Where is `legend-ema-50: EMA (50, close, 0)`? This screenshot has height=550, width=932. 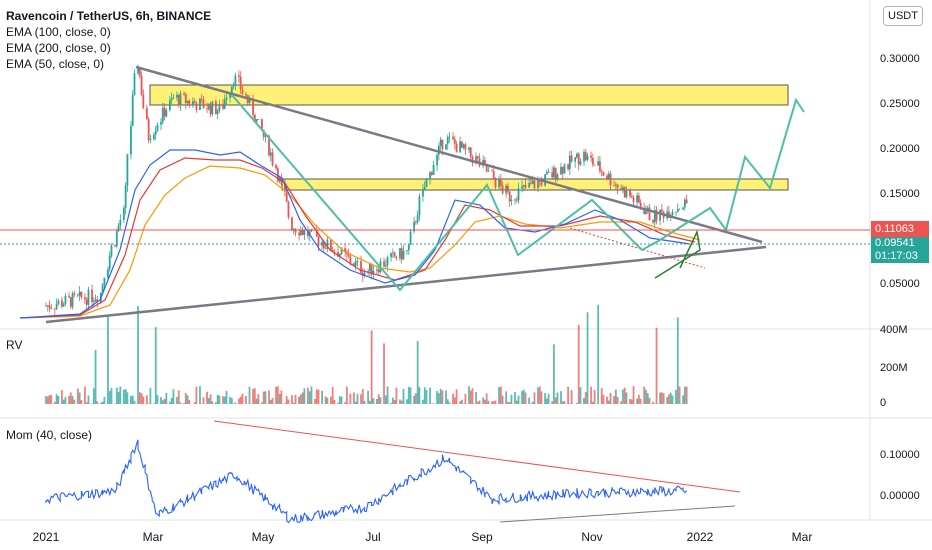
legend-ema-50: EMA (50, close, 0) is located at coordinates (55, 64).